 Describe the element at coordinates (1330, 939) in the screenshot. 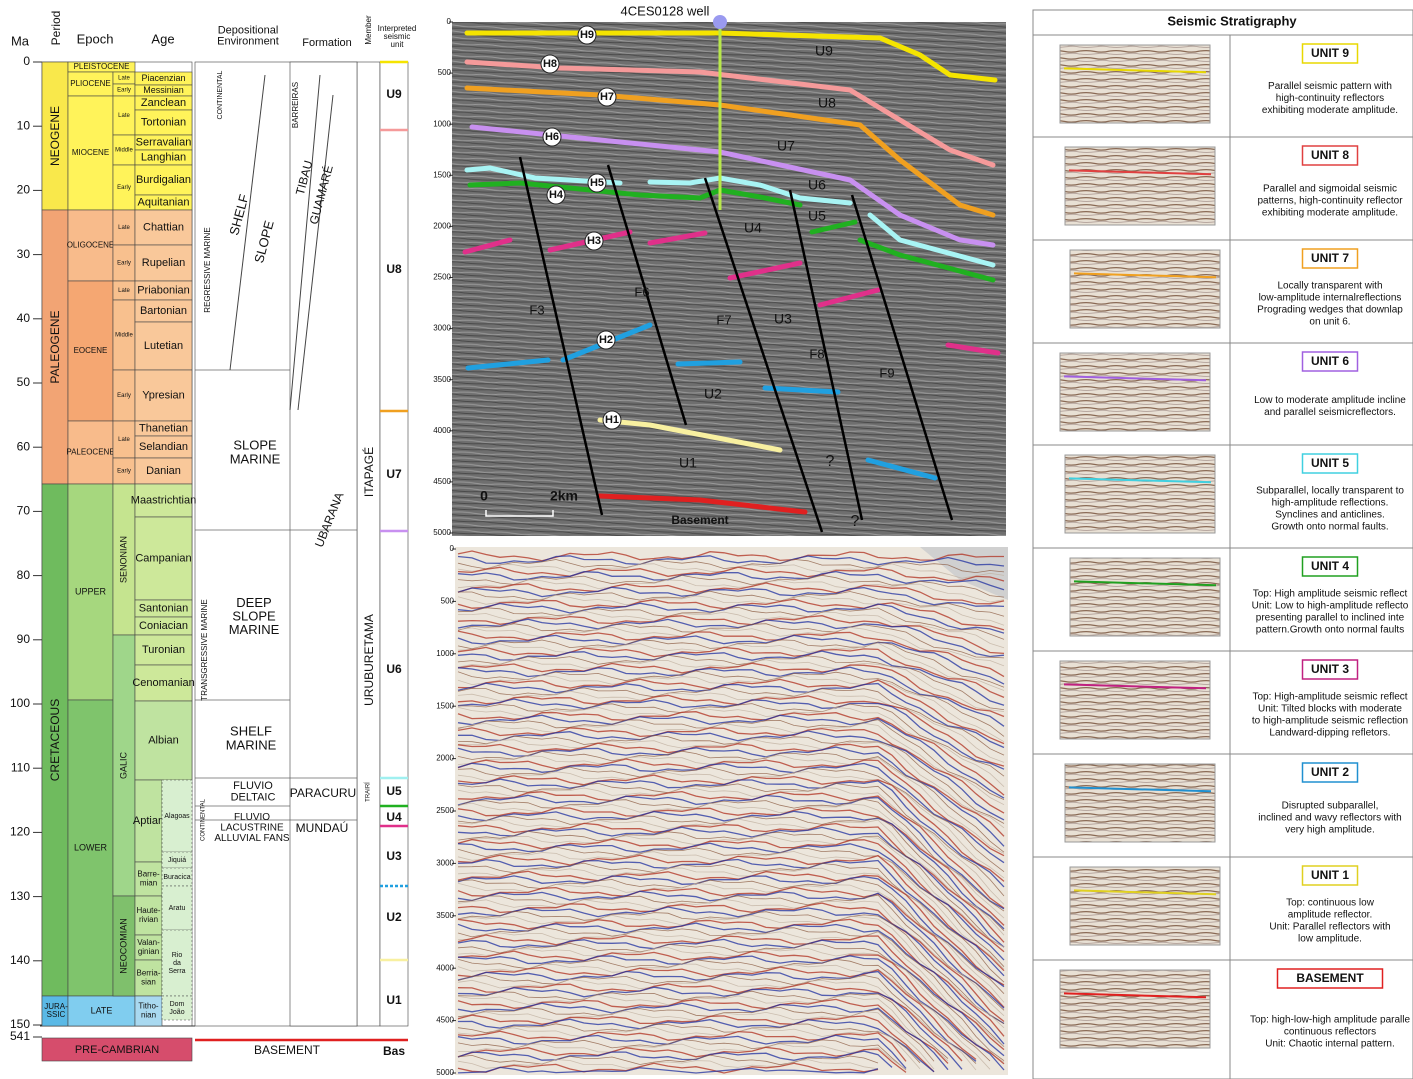

I see `unit-description: low amplitude.` at that location.